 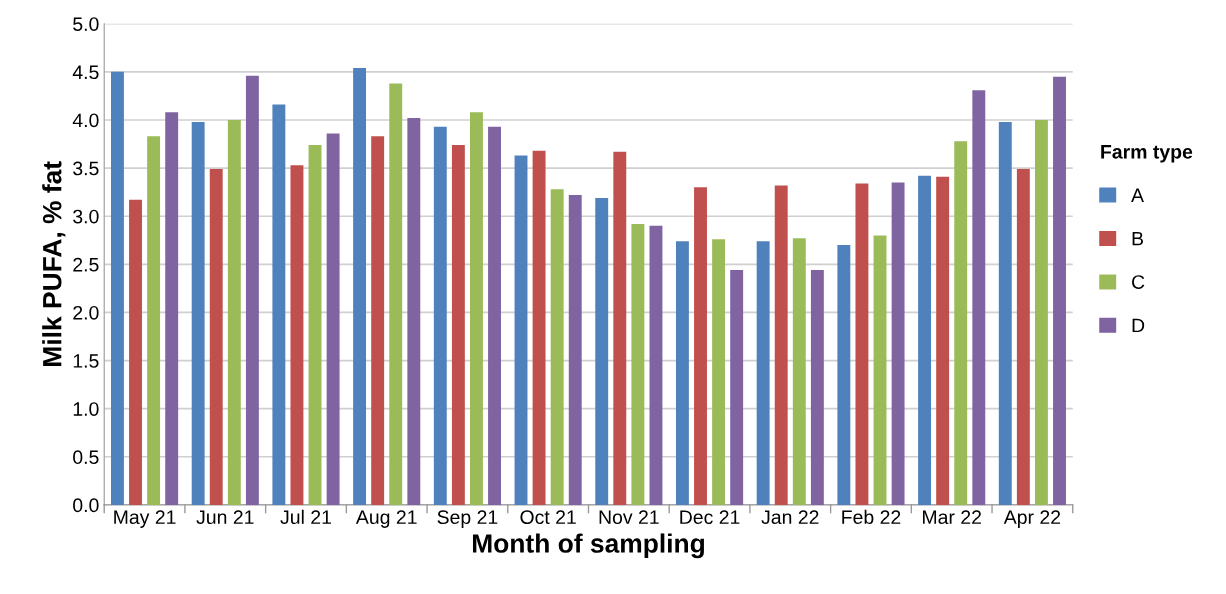 What do you see at coordinates (86, 264) in the screenshot?
I see `y-tick-label: 2.5` at bounding box center [86, 264].